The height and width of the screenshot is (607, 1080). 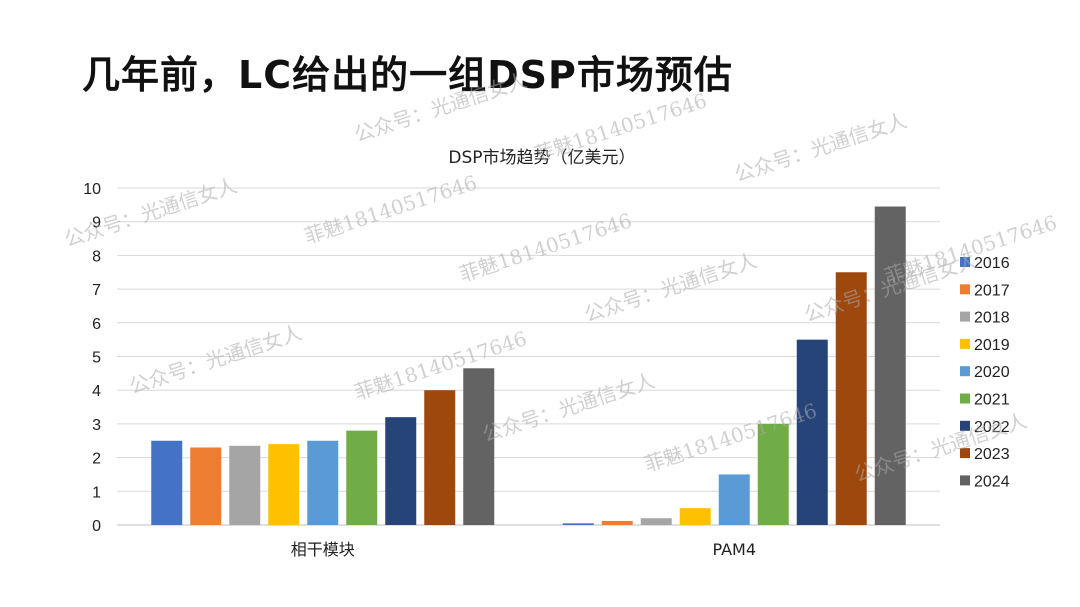 I want to click on legend-label-2018: 2018, so click(x=992, y=318).